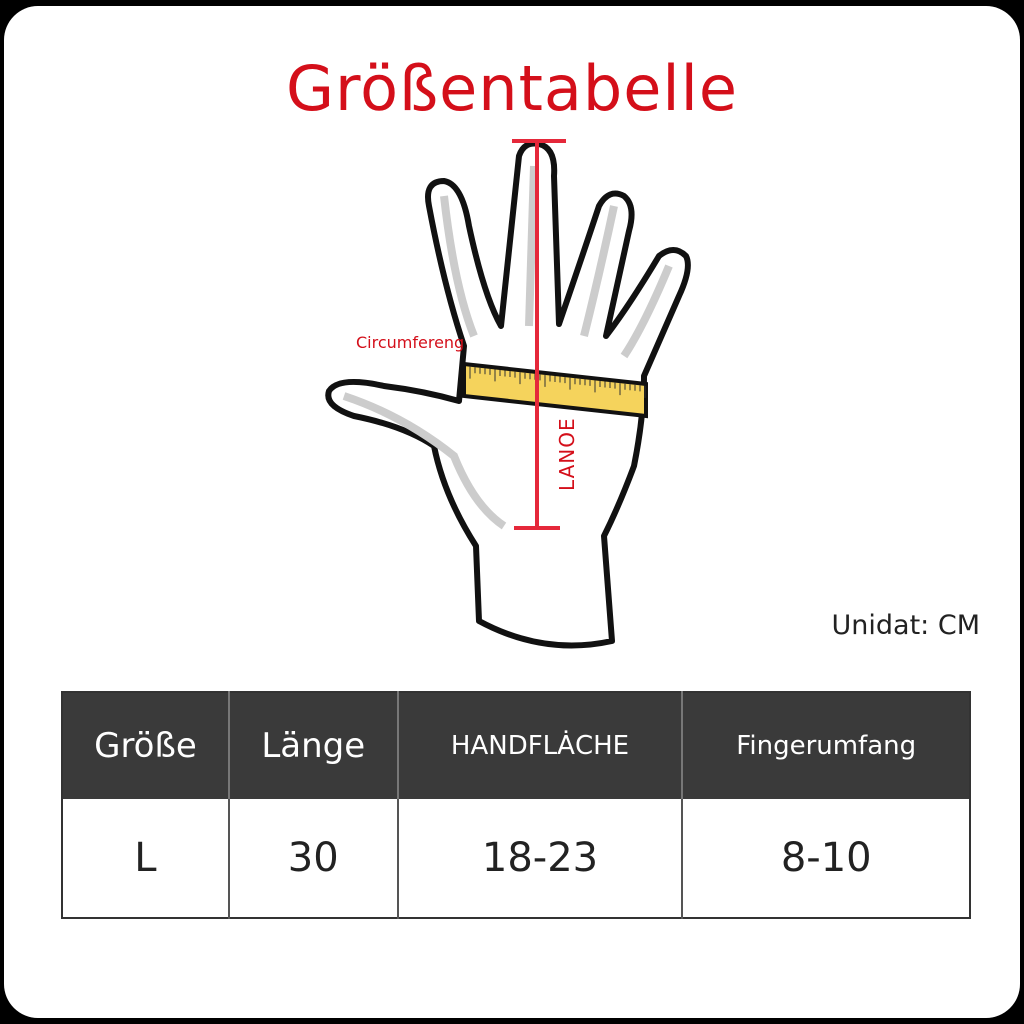 The height and width of the screenshot is (1024, 1024). Describe the element at coordinates (313, 858) in the screenshot. I see `cell-length: 30` at that location.